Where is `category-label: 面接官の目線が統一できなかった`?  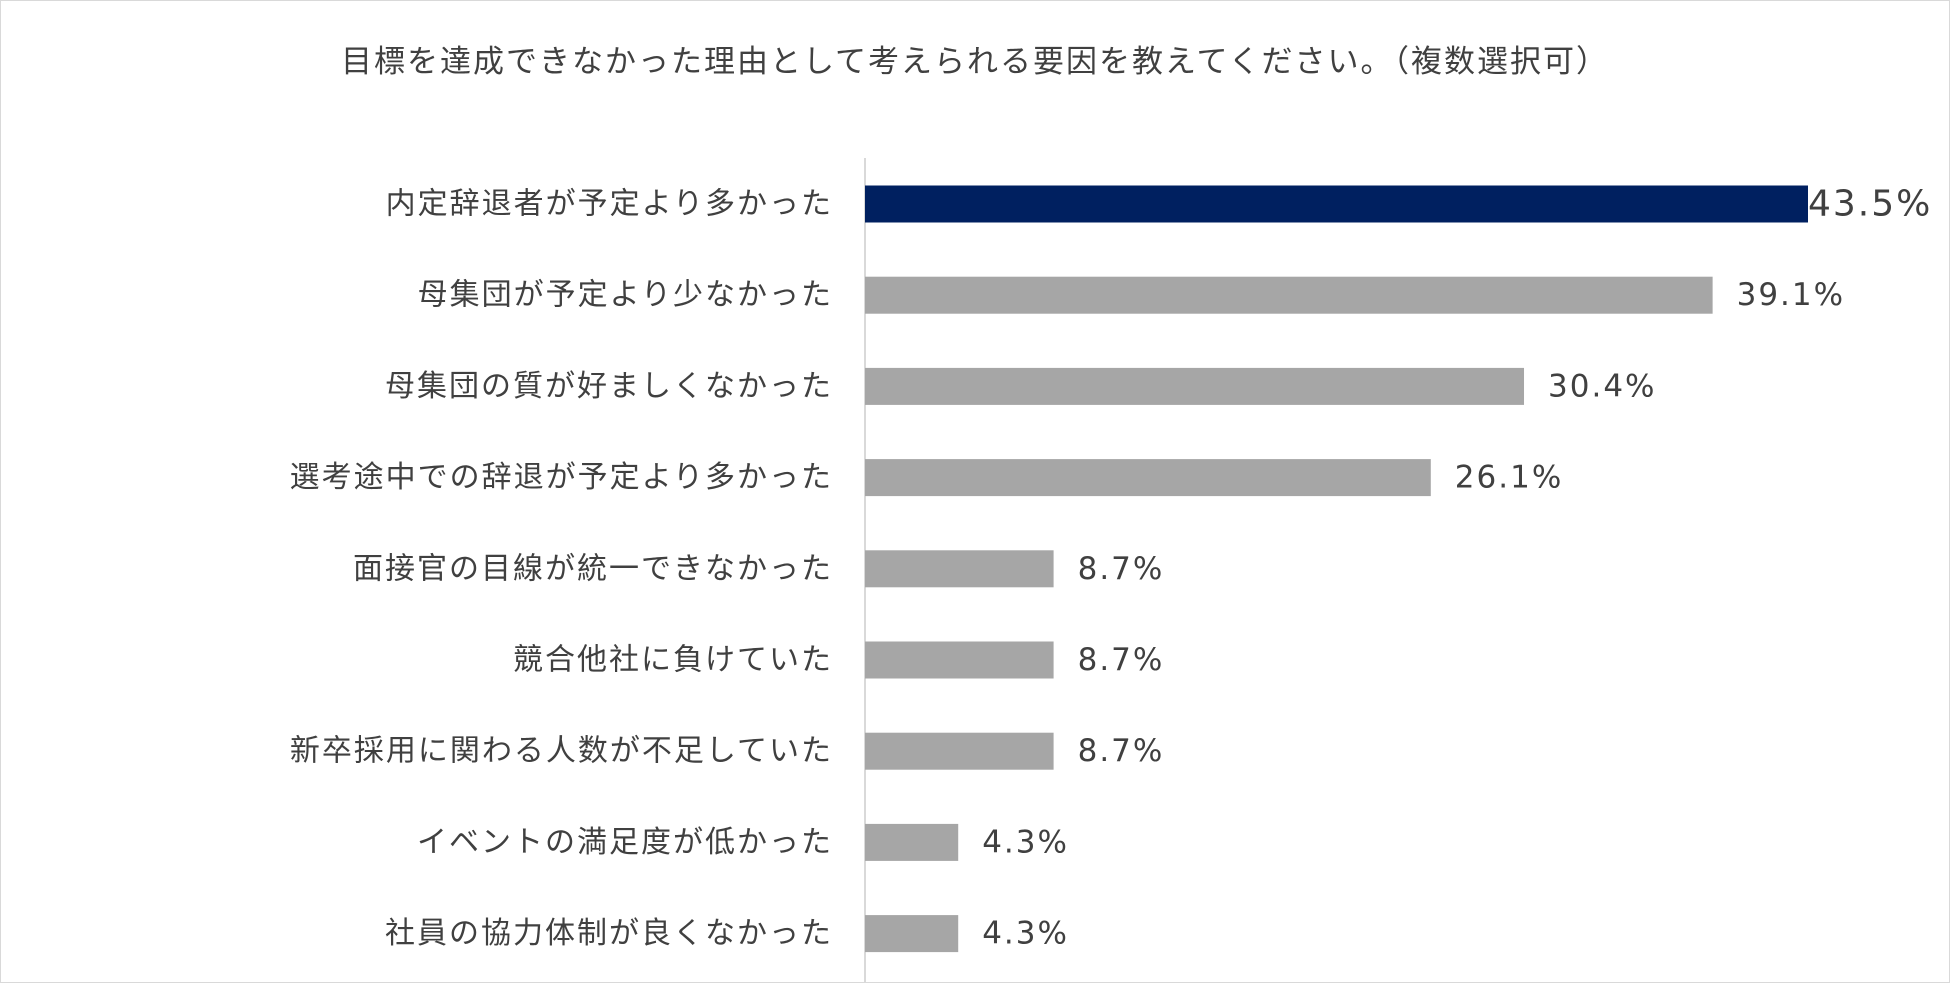 category-label: 面接官の目線が統一できなかった is located at coordinates (593, 568).